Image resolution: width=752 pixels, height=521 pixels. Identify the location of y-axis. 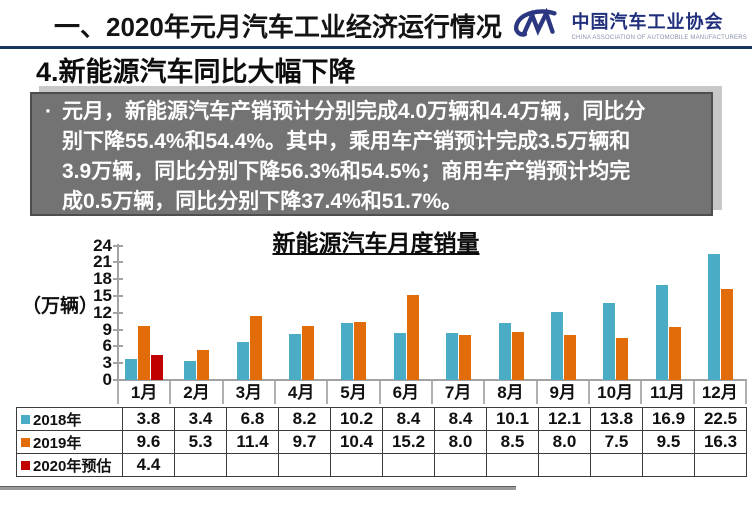
(118, 312).